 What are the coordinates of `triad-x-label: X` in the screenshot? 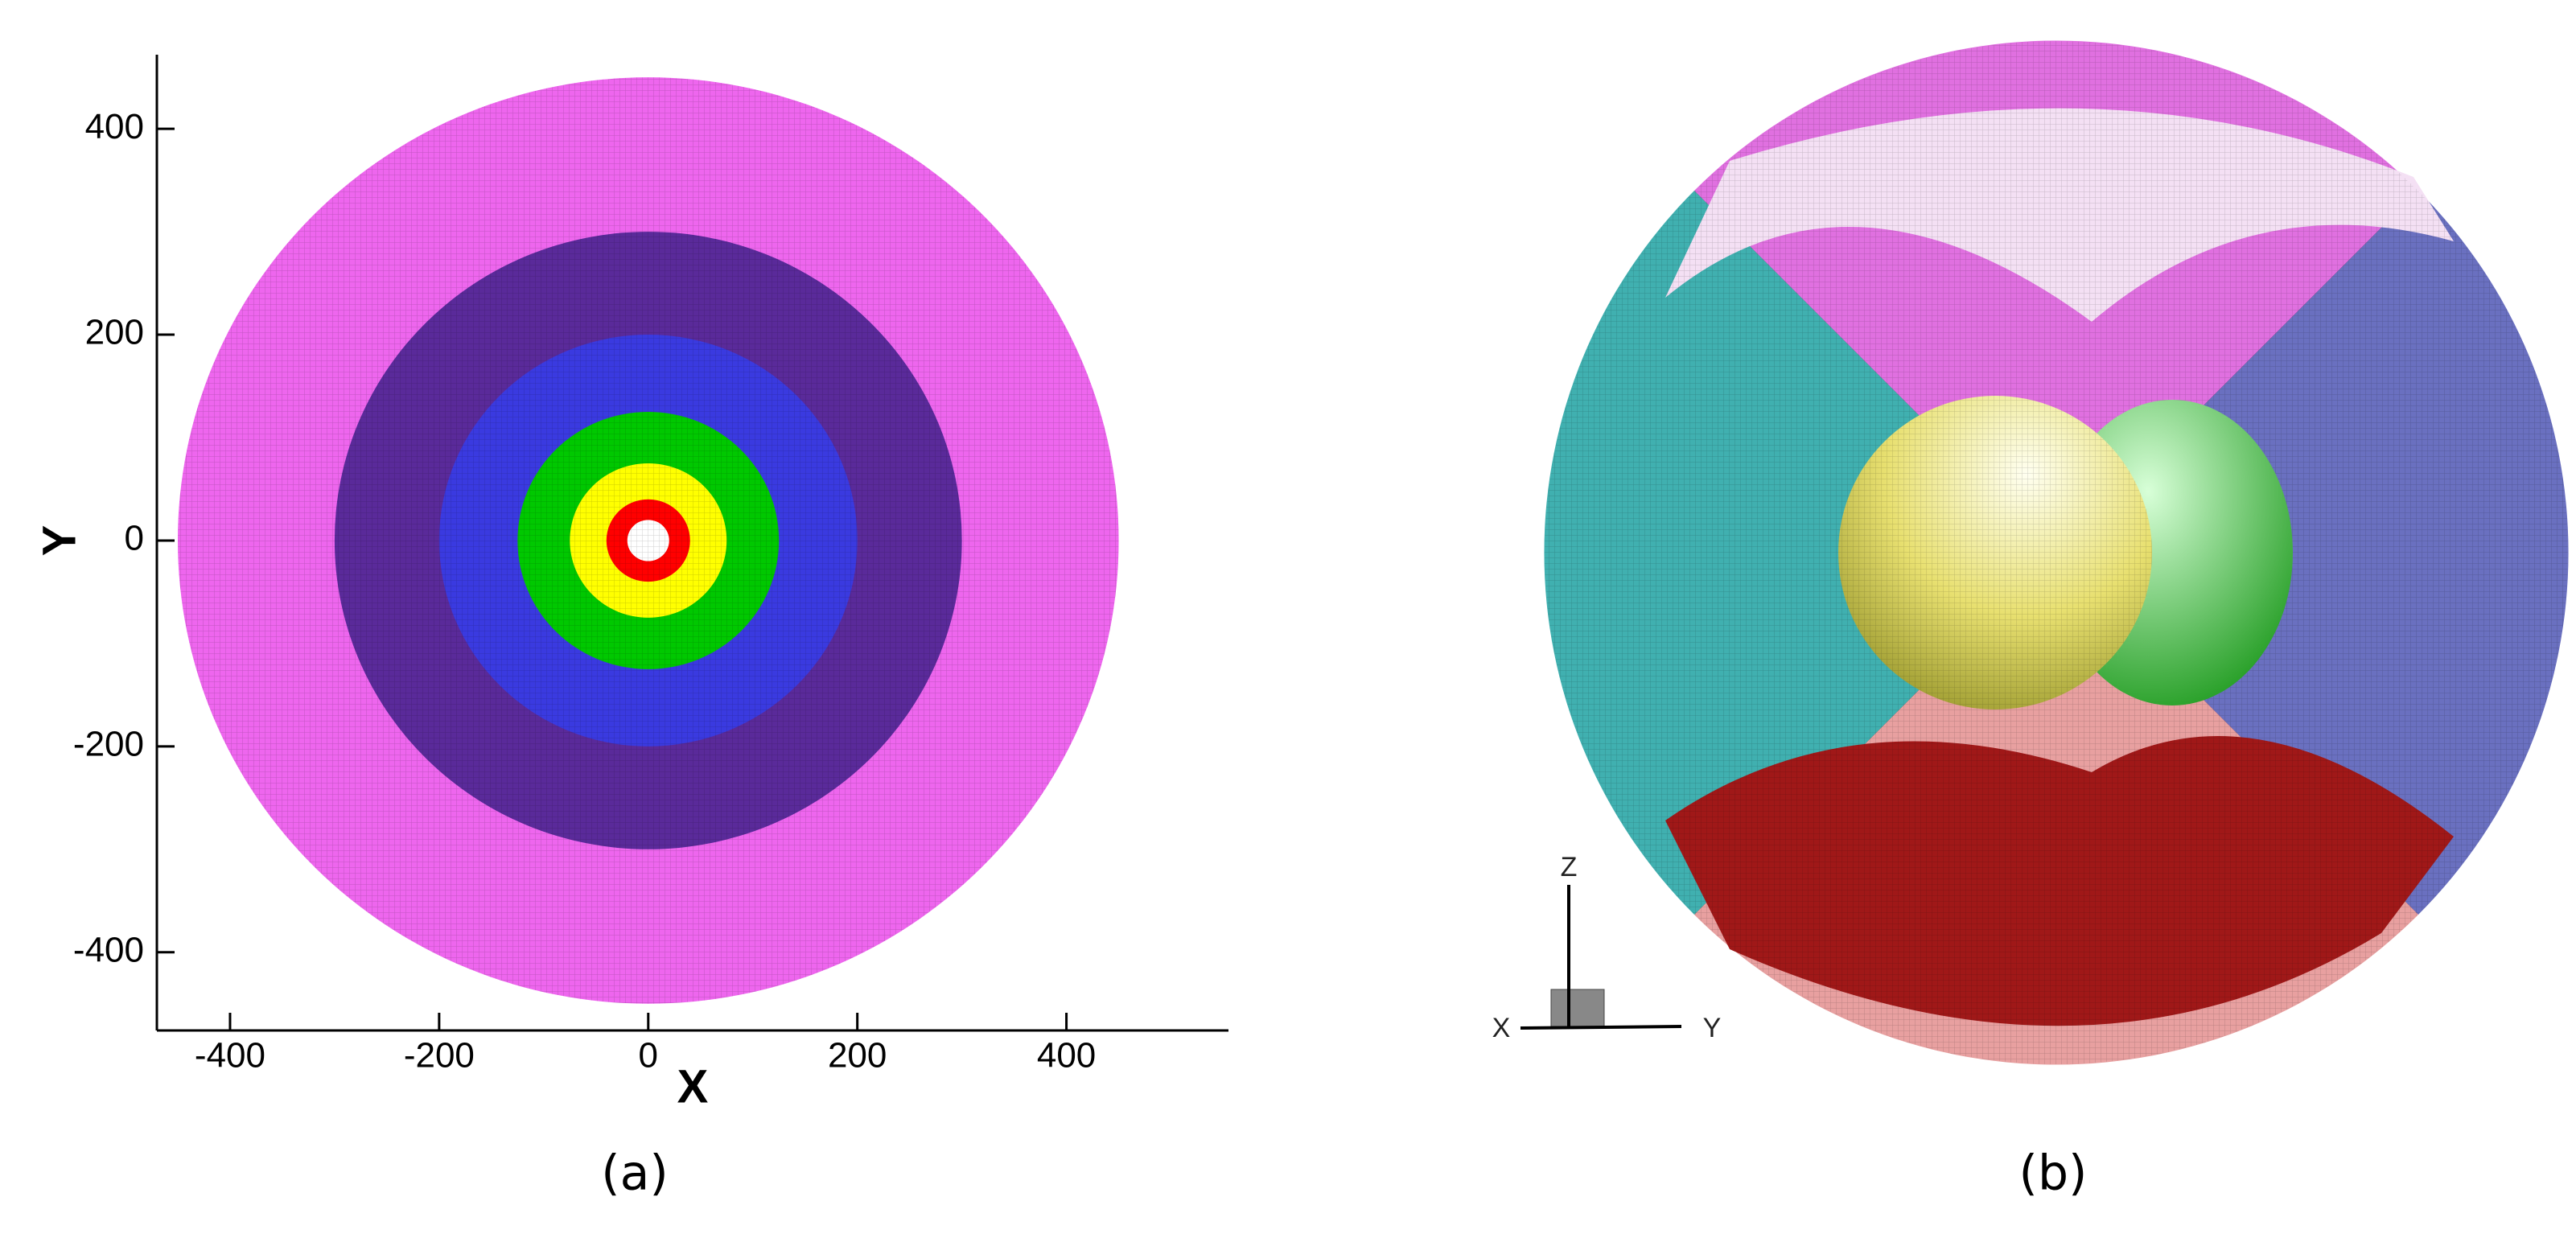 It's located at (1501, 1028).